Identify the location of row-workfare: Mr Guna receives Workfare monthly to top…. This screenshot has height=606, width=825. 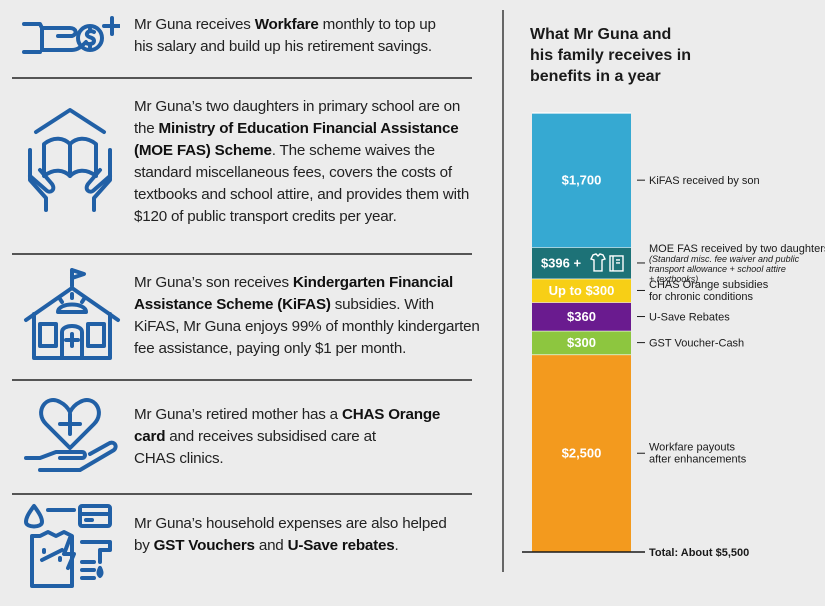
(242, 39).